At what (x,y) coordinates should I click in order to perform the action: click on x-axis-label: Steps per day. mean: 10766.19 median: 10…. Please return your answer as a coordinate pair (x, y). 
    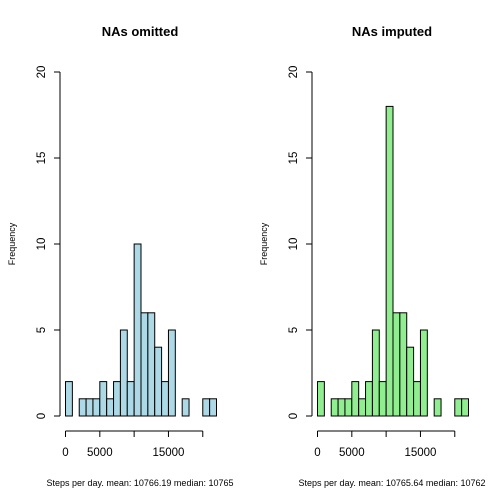
    Looking at the image, I should click on (140, 483).